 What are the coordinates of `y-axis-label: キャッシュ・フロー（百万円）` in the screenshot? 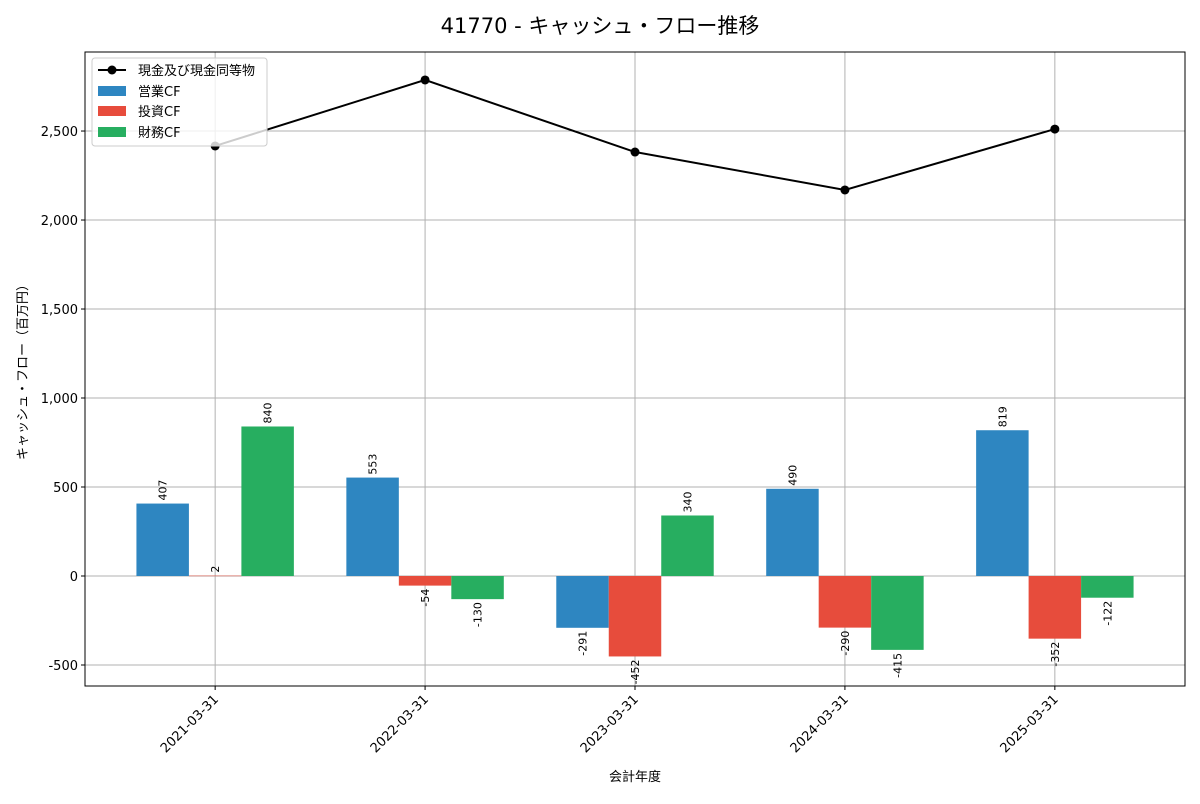 It's located at (23, 369).